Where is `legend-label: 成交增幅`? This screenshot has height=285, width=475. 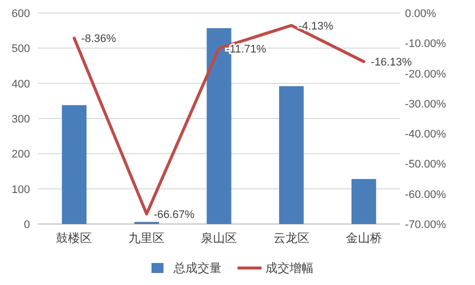 legend-label: 成交增幅 is located at coordinates (290, 268).